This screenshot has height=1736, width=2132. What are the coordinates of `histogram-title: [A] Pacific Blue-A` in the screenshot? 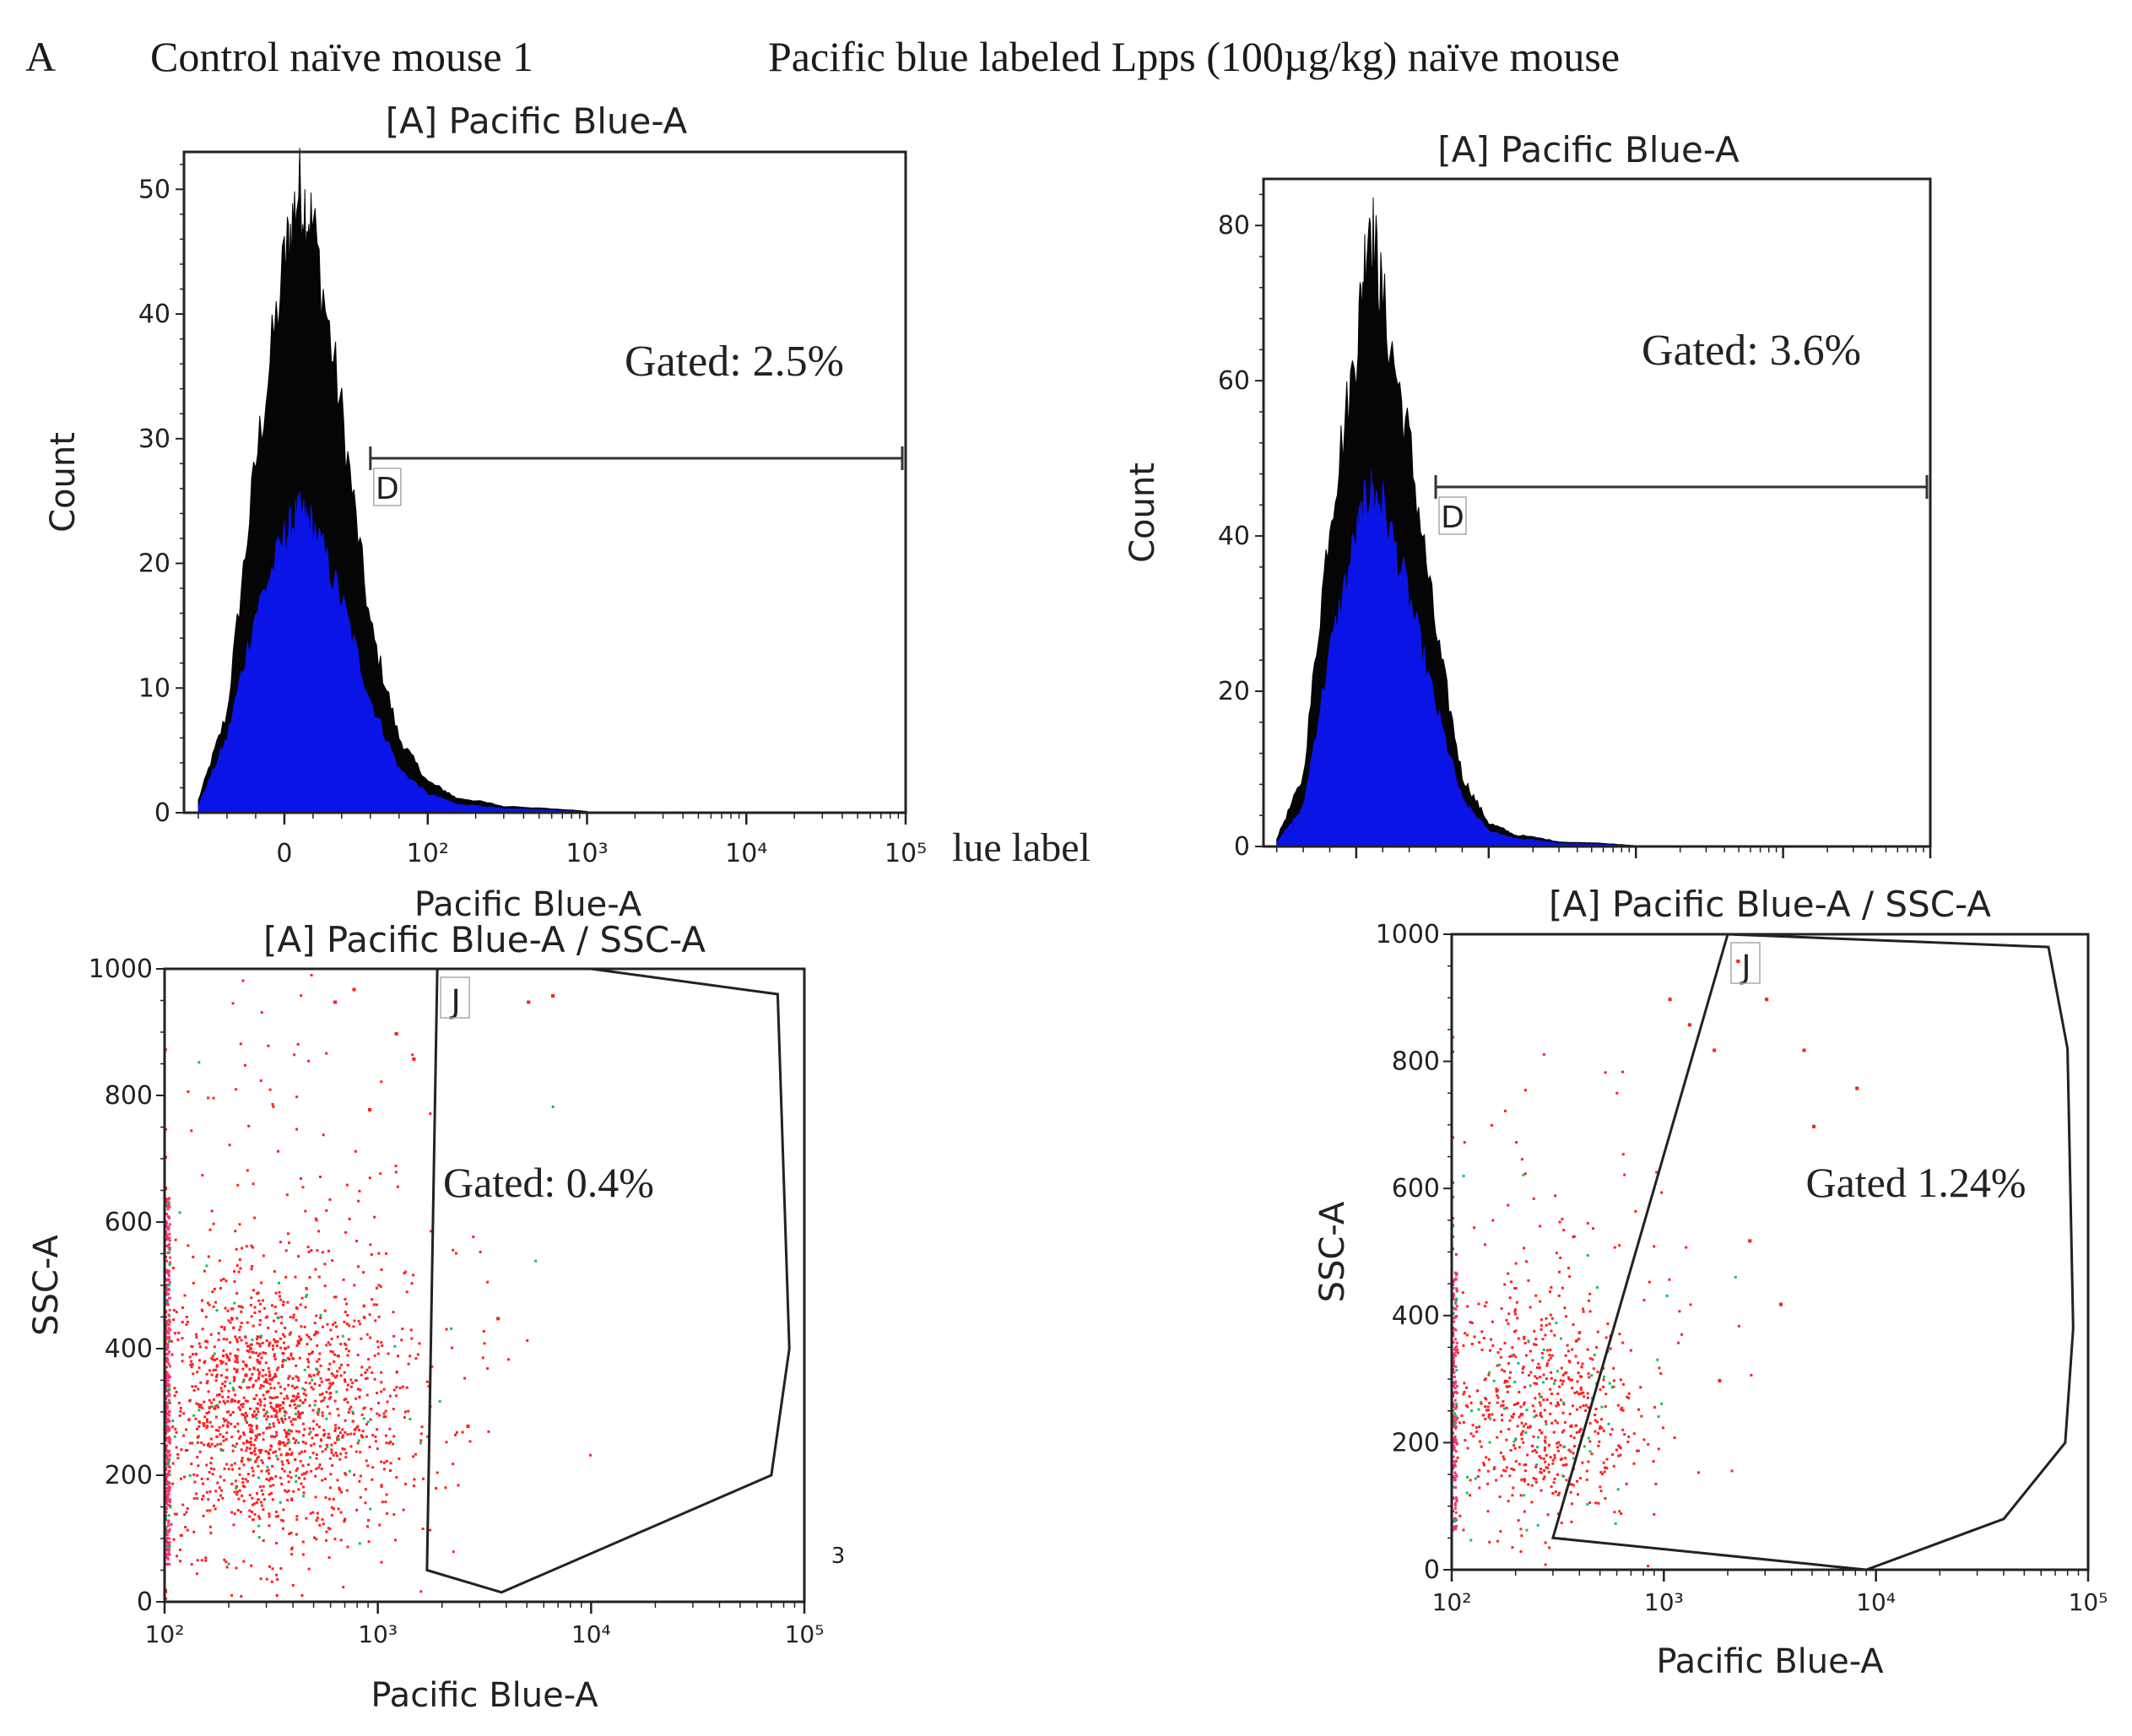 It's located at (1588, 149).